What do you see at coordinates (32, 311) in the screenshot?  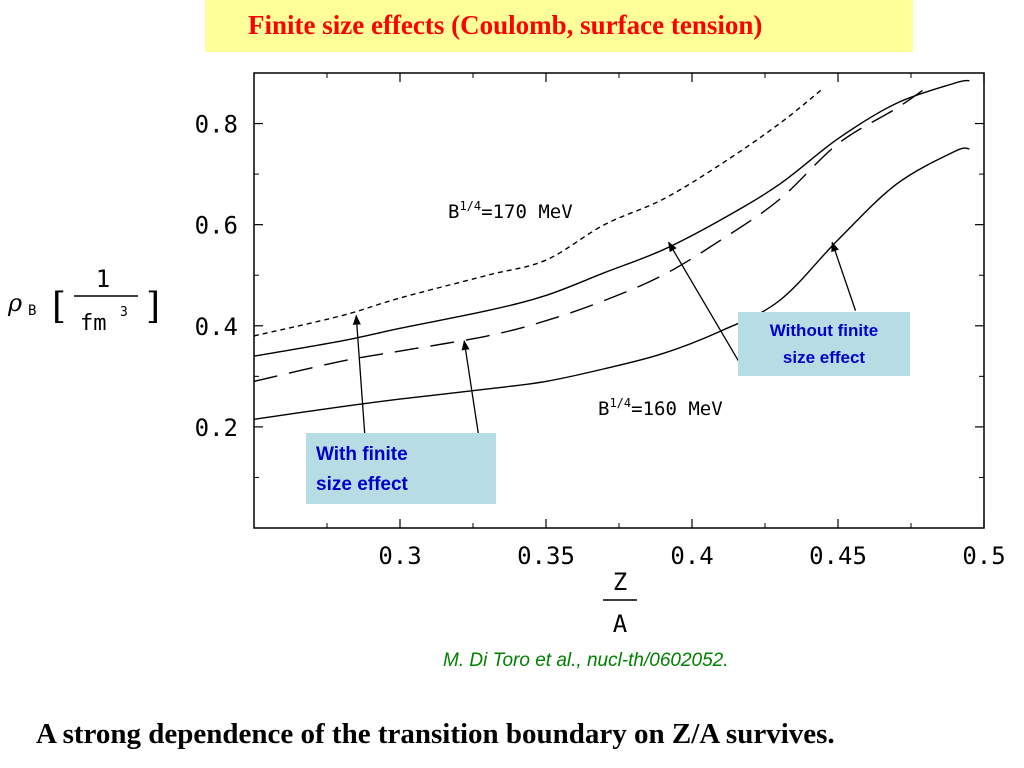 I see `svg-text: B` at bounding box center [32, 311].